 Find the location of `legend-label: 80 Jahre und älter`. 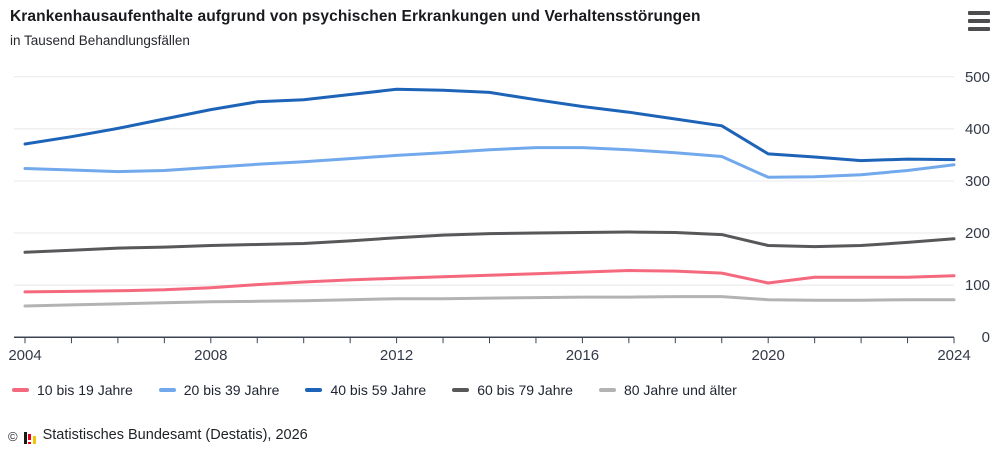

legend-label: 80 Jahre und älter is located at coordinates (680, 390).